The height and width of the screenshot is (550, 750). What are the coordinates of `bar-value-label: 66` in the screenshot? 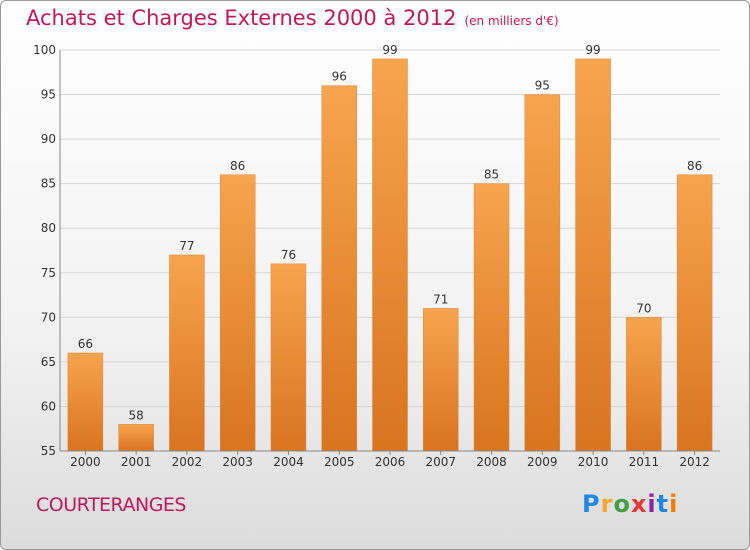 It's located at (85, 344).